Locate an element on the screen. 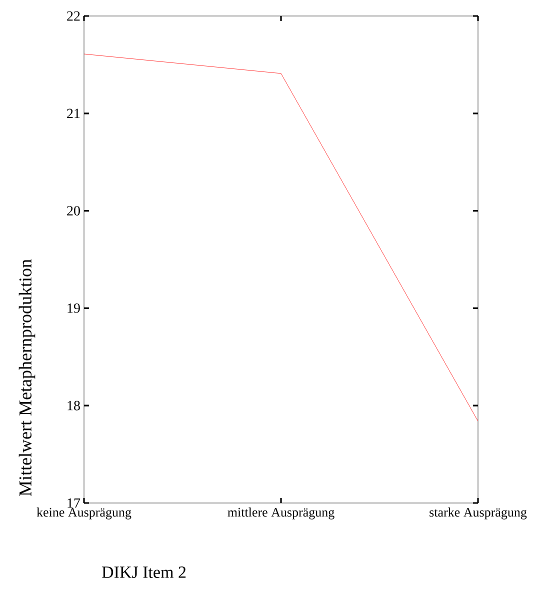 Image resolution: width=556 pixels, height=592 pixels. x-tick-label: keine Ausprägung is located at coordinates (84, 514).